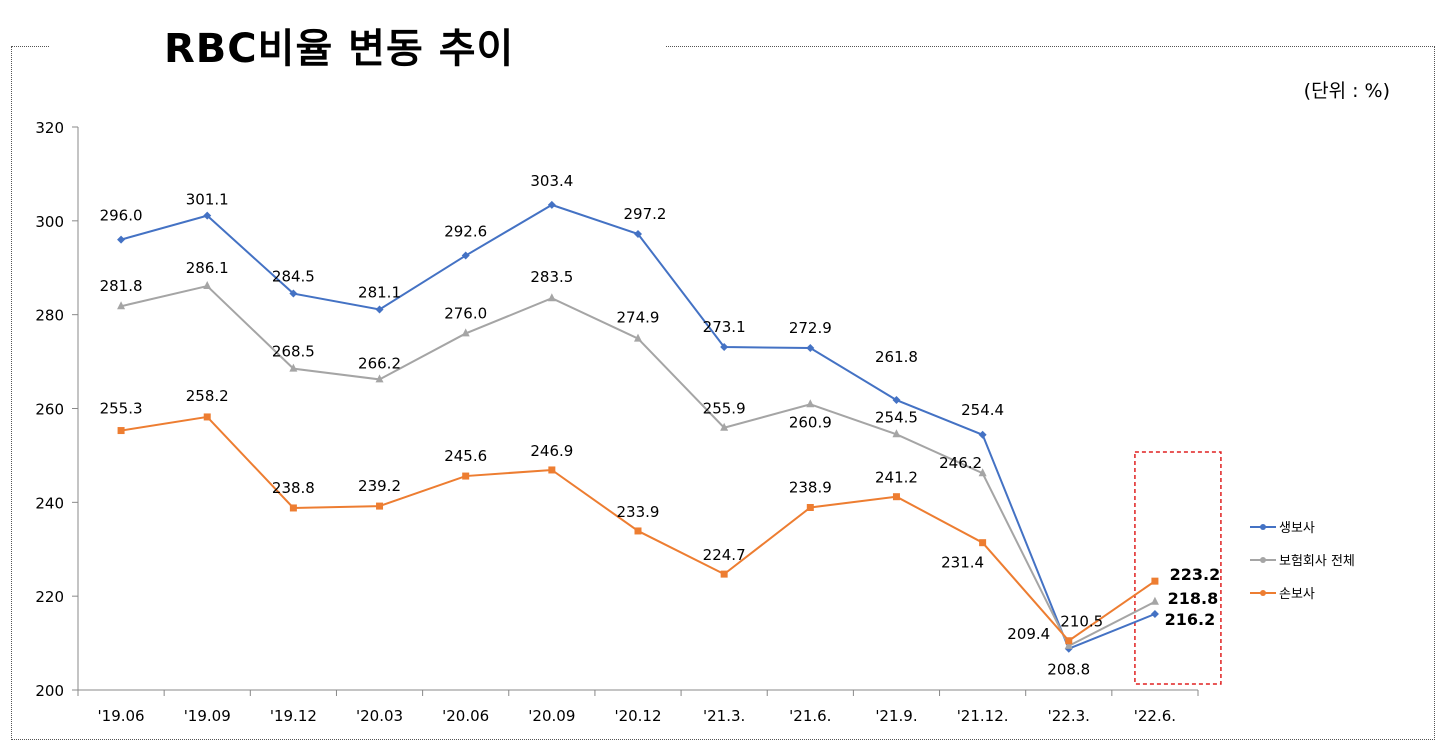  I want to click on data-label: 260.9, so click(810, 422).